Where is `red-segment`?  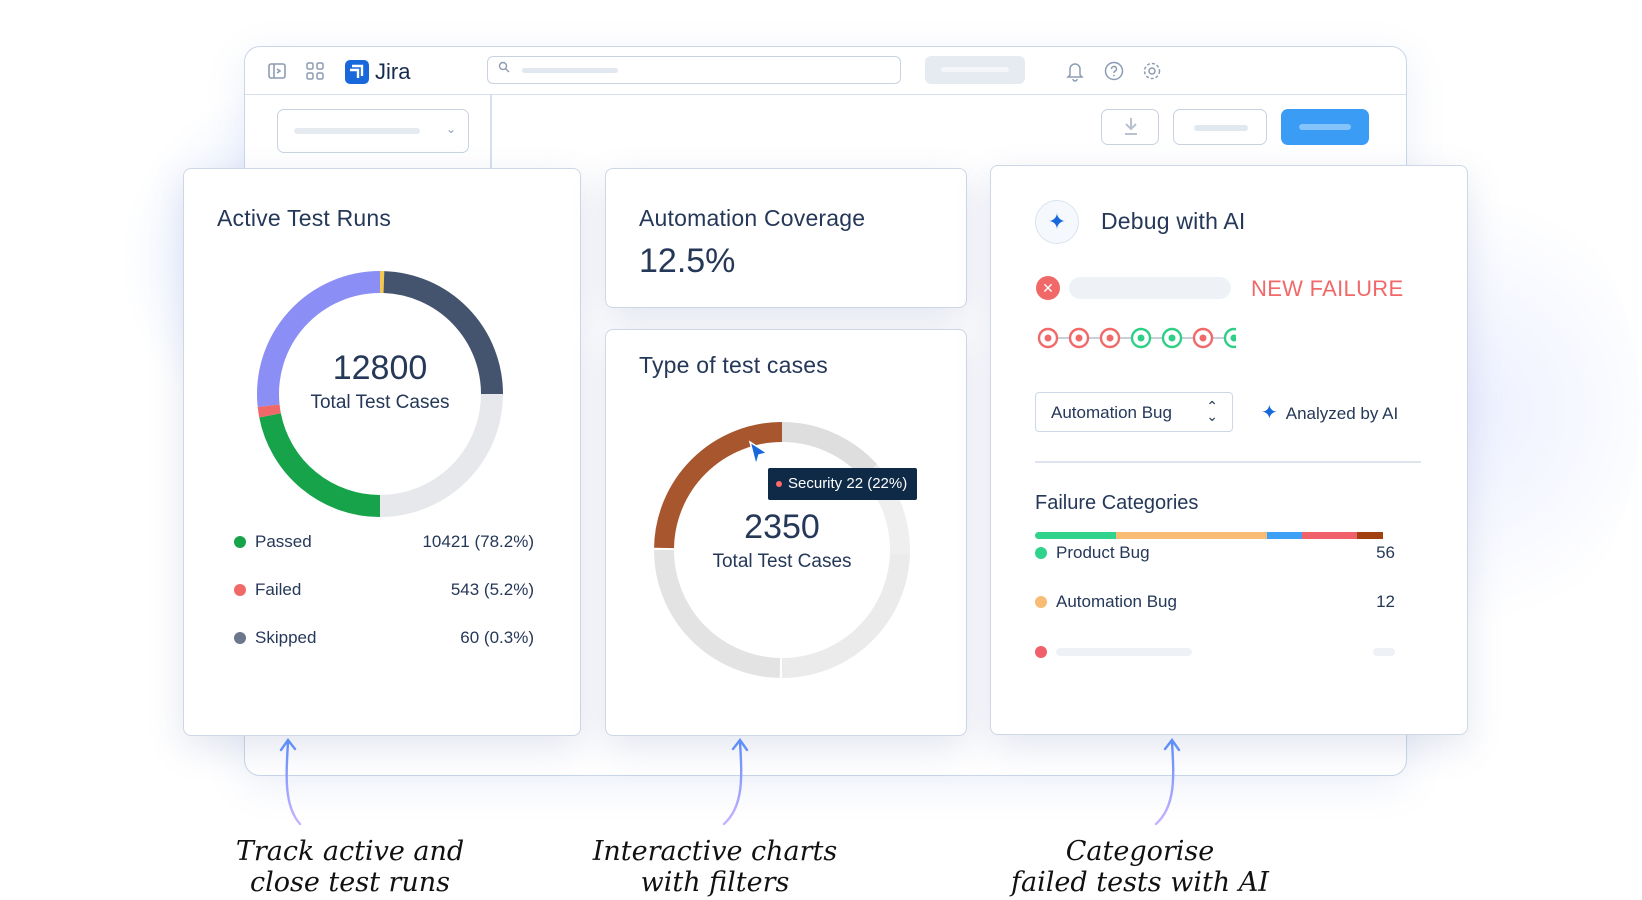
red-segment is located at coordinates (1329, 535).